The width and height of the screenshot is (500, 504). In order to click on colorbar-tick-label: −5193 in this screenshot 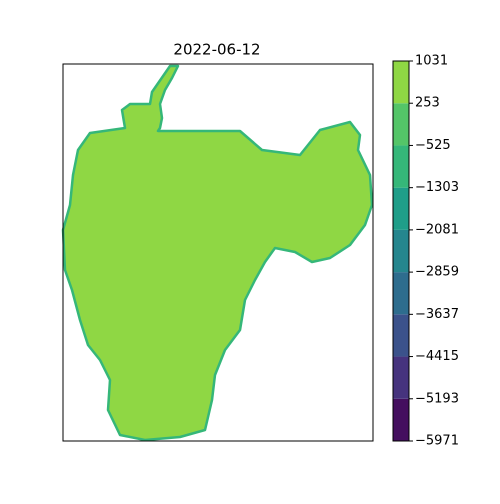, I will do `click(437, 398)`.